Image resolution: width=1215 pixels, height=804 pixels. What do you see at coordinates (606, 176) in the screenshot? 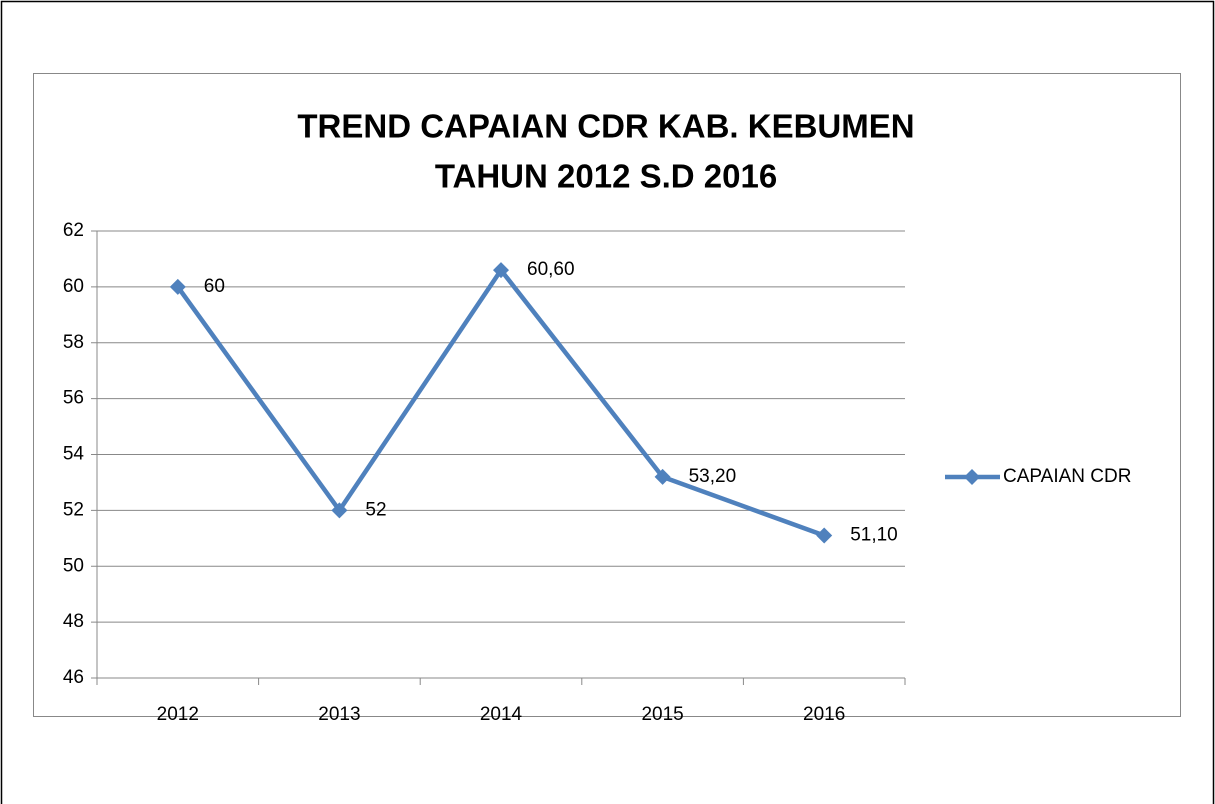
I see `chart-title: TAHUN 2012 S.D 2016` at bounding box center [606, 176].